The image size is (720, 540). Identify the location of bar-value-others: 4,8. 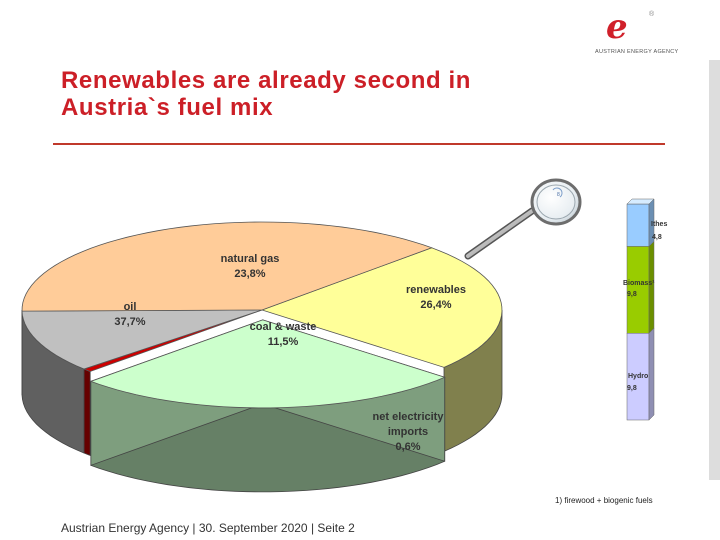
(657, 237).